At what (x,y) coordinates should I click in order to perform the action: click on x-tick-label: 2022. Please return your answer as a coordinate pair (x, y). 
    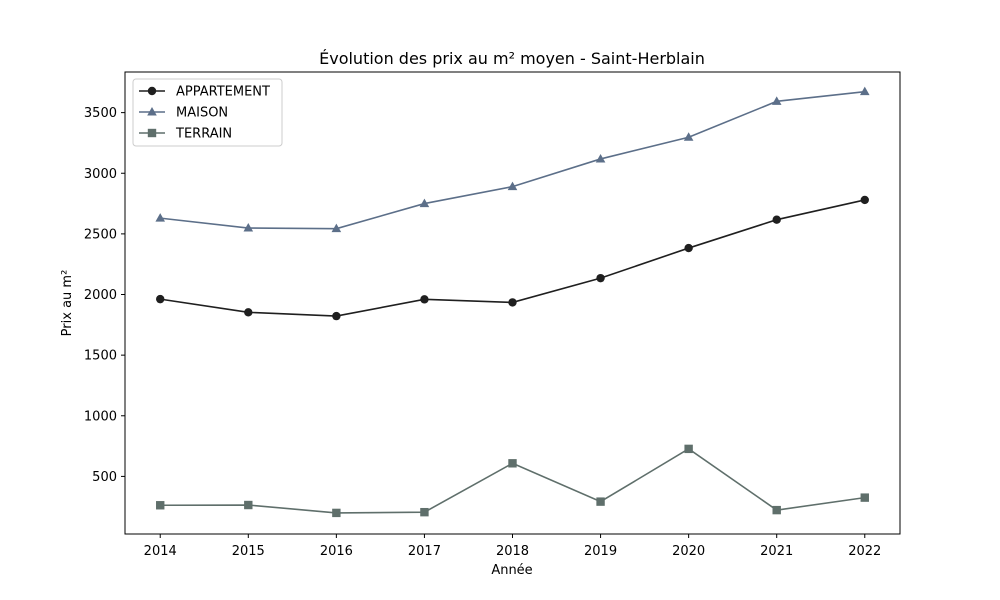
    Looking at the image, I should click on (864, 551).